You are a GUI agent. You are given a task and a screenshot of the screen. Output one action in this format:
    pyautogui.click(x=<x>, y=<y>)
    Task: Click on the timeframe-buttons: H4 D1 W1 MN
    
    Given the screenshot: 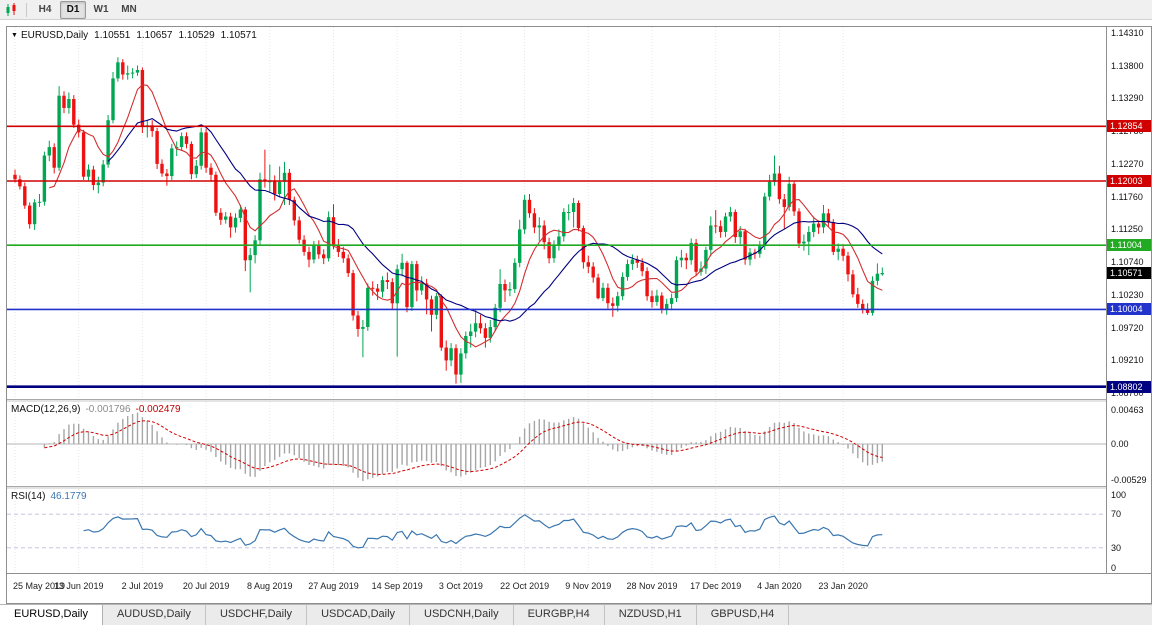 What is the action you would take?
    pyautogui.click(x=88, y=9)
    